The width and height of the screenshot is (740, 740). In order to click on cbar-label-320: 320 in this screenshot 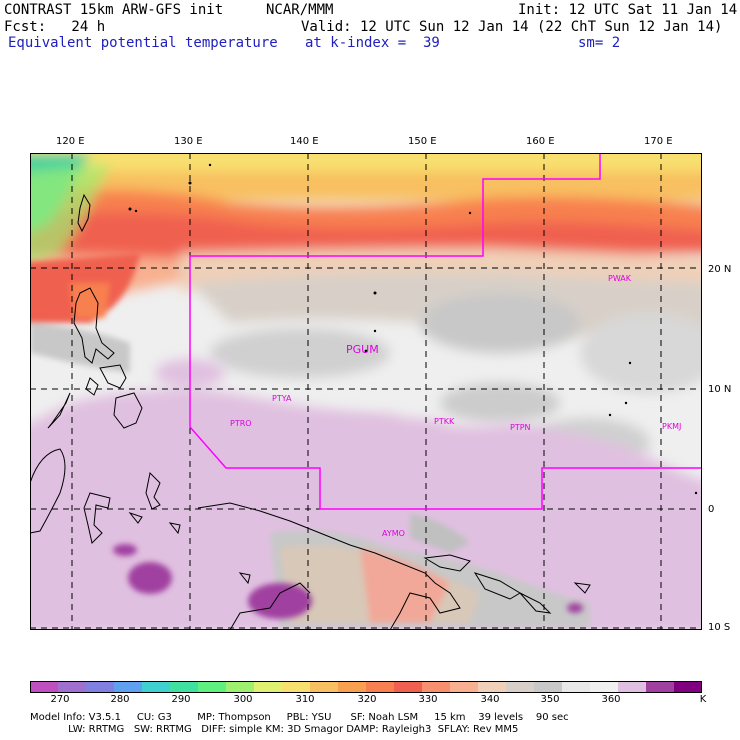, I will do `click(367, 699)`.